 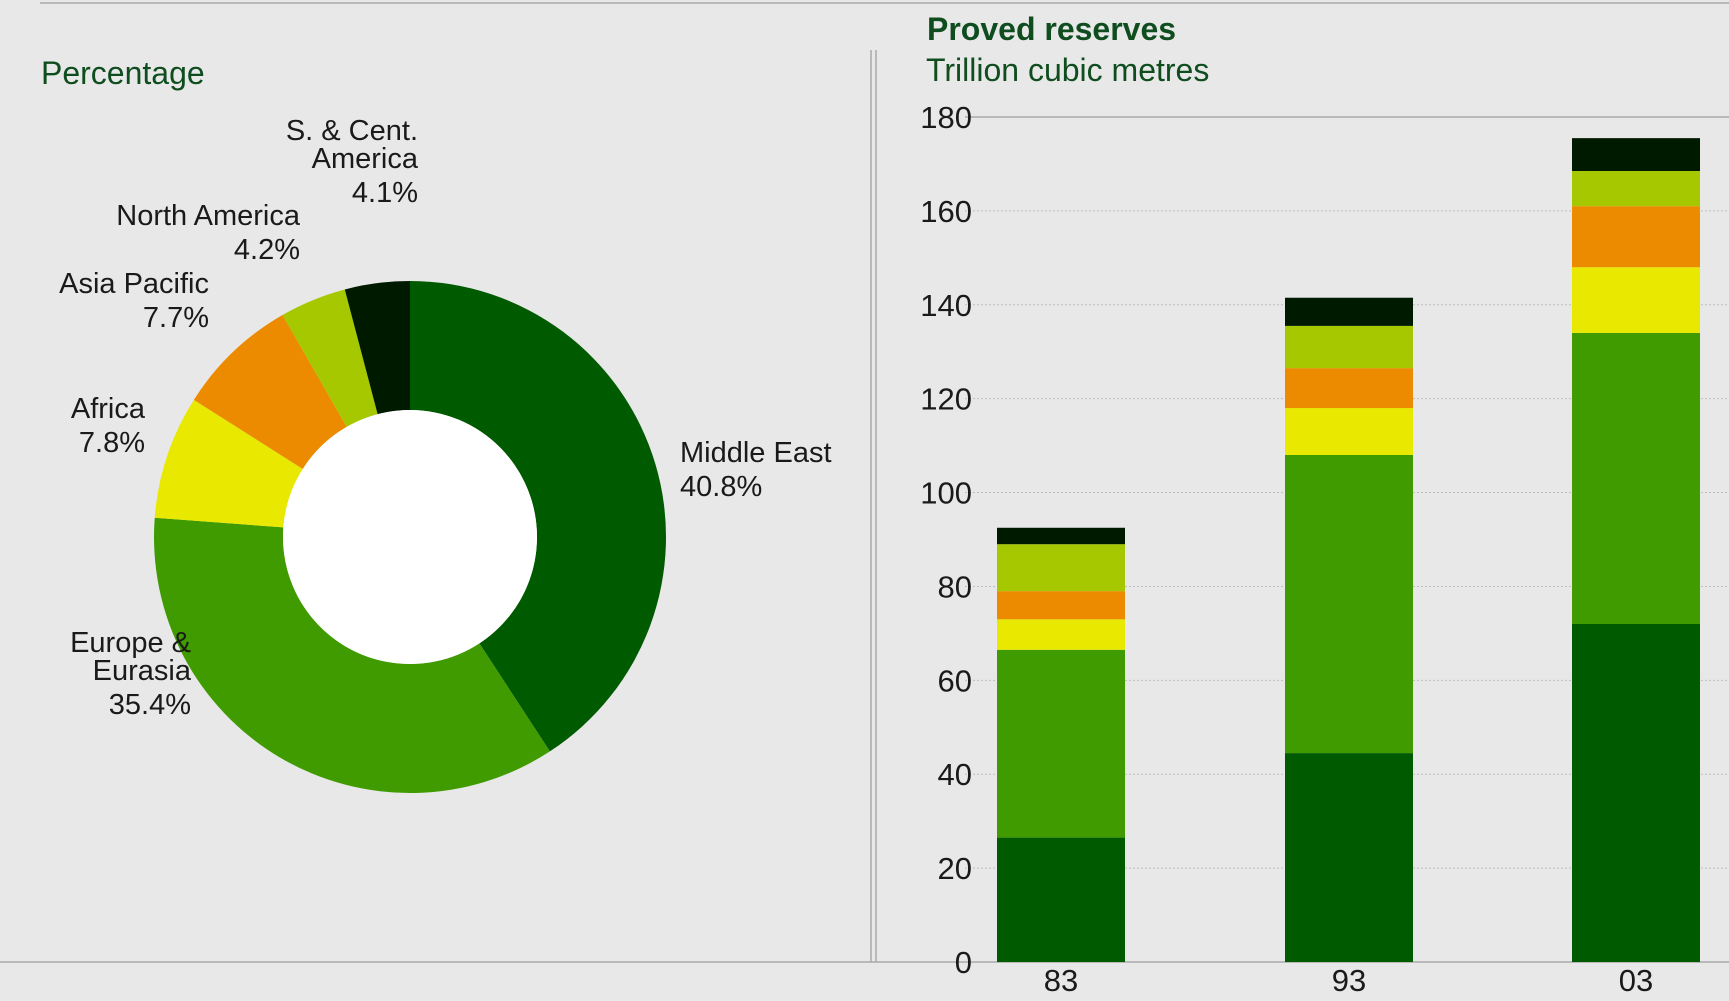 I want to click on y-tick-label-120: 120, so click(x=946, y=399).